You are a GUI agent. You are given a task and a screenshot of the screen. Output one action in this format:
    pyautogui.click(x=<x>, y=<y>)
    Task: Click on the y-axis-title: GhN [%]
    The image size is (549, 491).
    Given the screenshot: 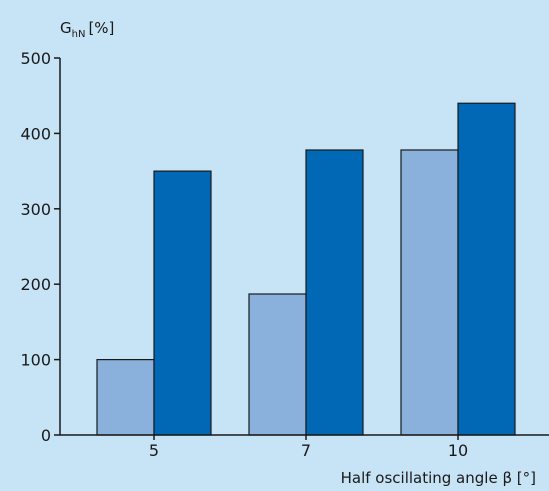 What is the action you would take?
    pyautogui.click(x=87, y=29)
    